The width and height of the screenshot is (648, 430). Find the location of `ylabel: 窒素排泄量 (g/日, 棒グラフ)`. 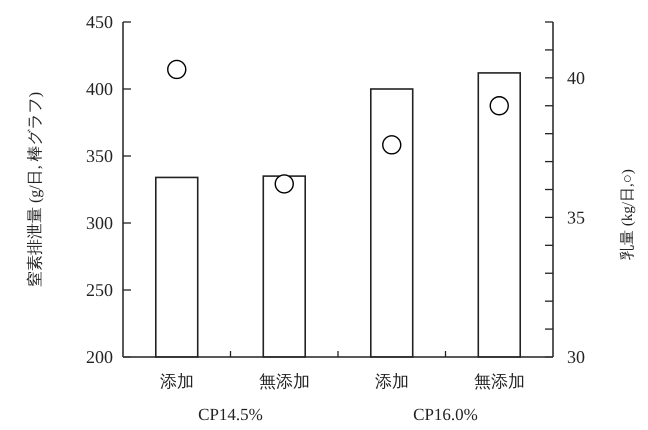

ylabel: 窒素排泄量 (g/日, 棒グラフ) is located at coordinates (35, 190).